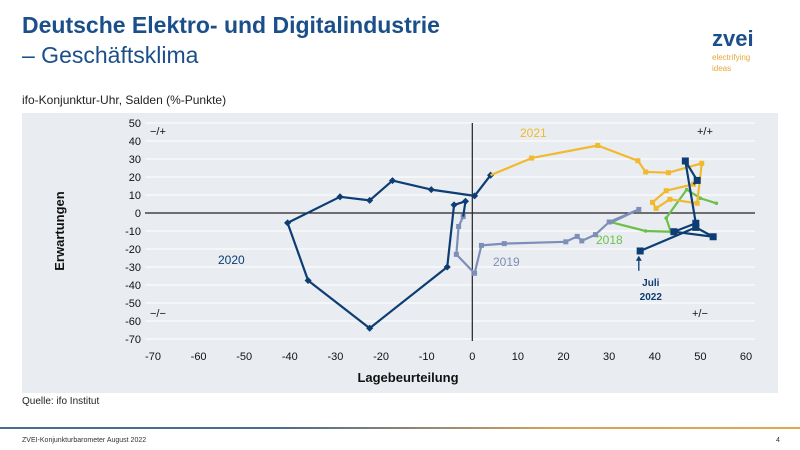 This screenshot has width=800, height=450. I want to click on y-tick-label: -70, so click(133, 340).